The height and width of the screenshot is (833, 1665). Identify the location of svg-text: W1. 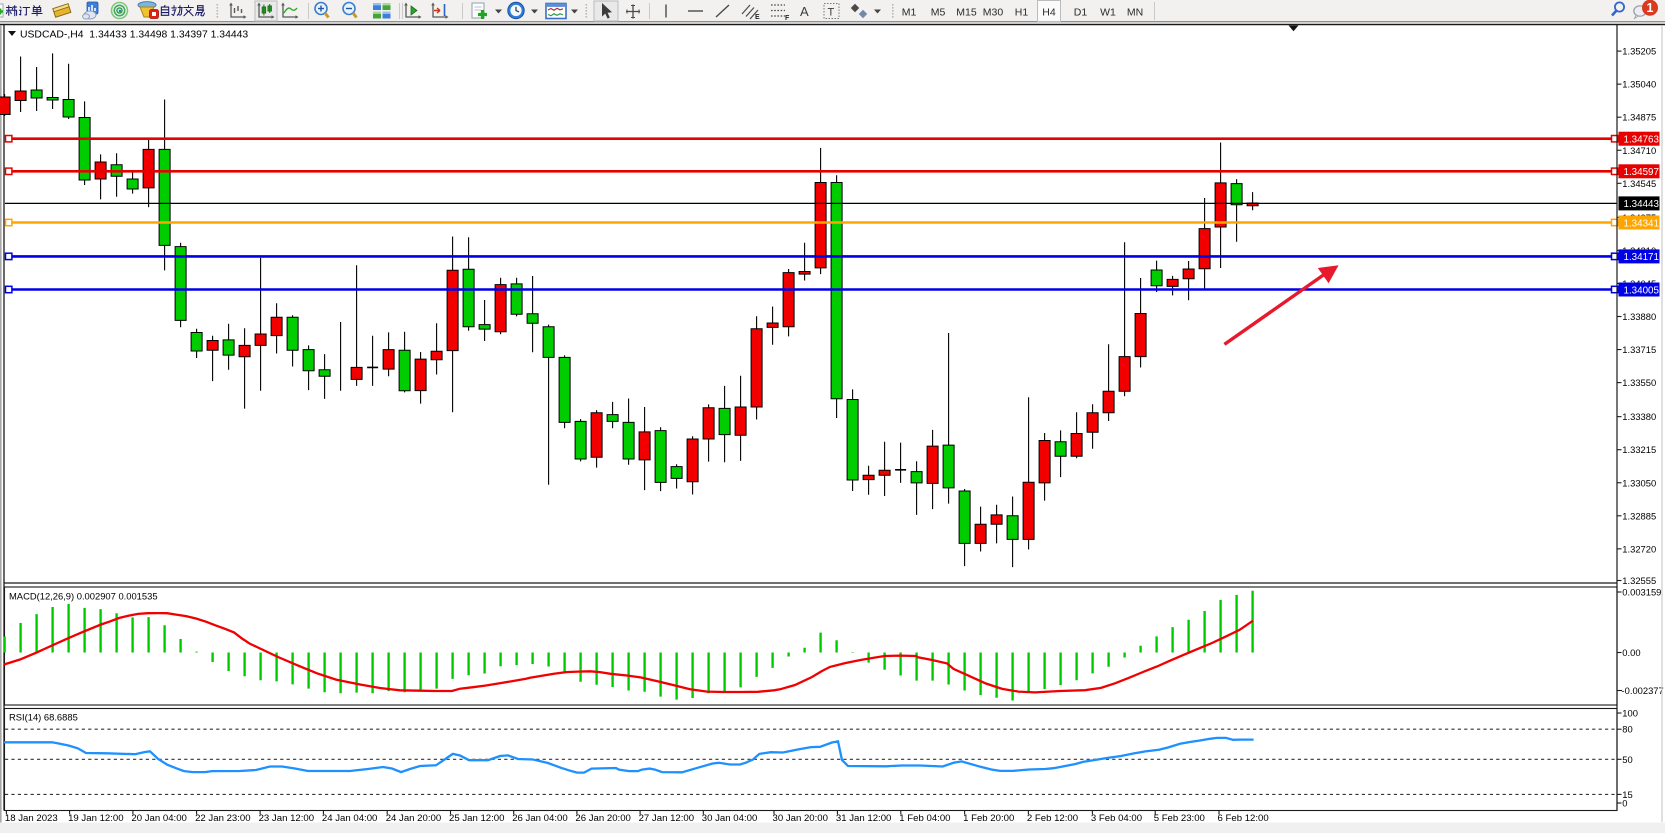
(1108, 13).